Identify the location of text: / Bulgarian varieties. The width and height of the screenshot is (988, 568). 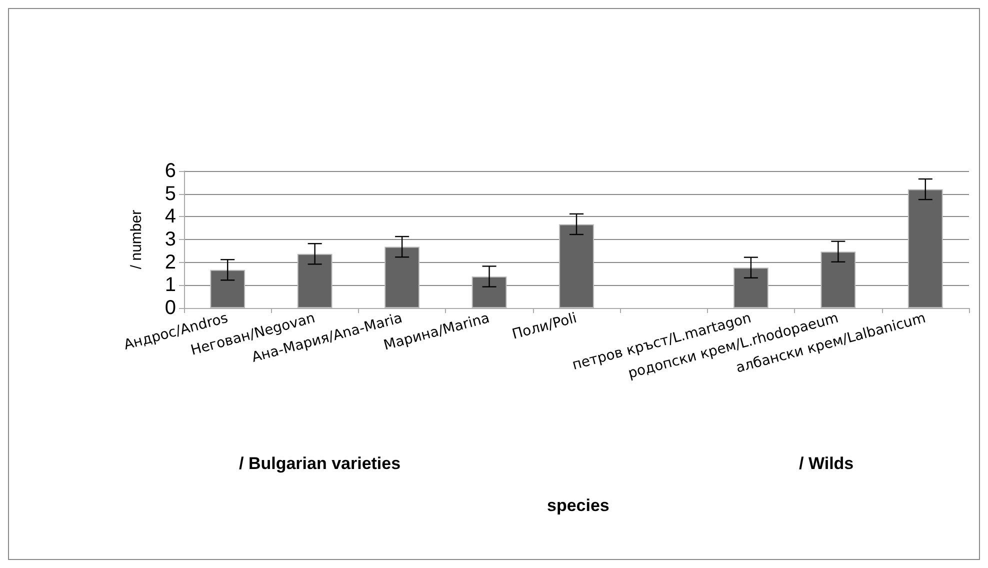
(320, 463).